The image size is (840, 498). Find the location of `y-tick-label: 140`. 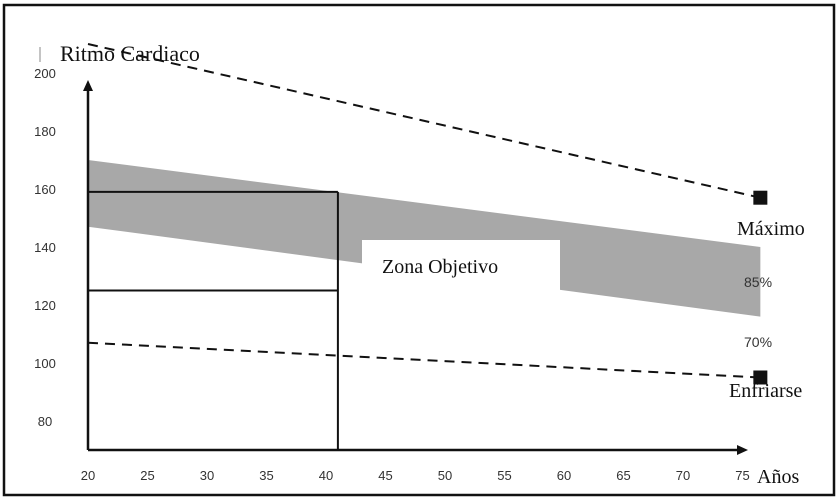

y-tick-label: 140 is located at coordinates (45, 247).